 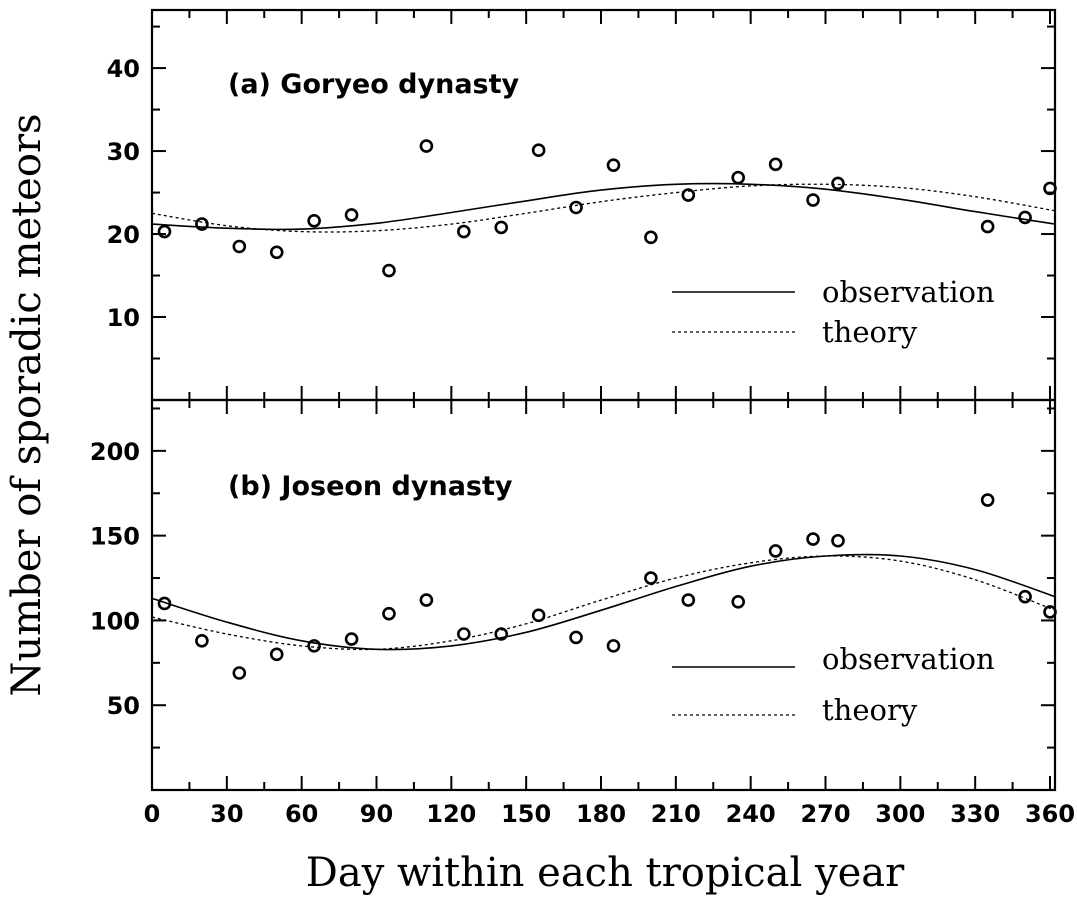 I want to click on panel-b-y-tick-label: 50, so click(x=123, y=706).